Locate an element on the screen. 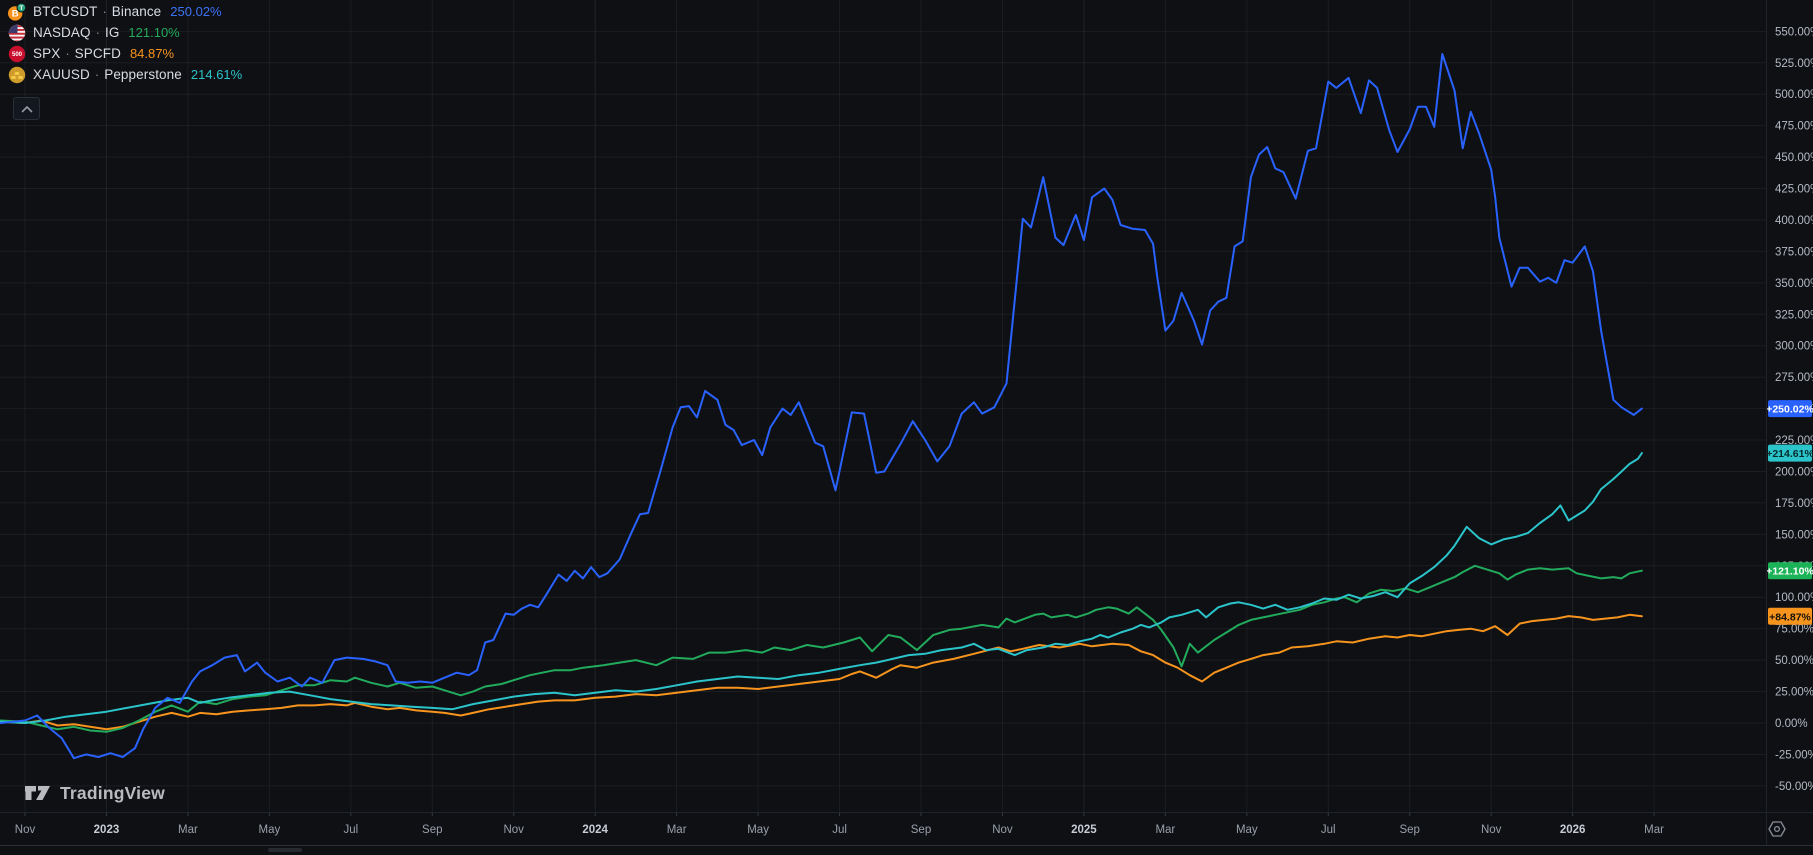 The image size is (1813, 855). axis-settings-gear-icon is located at coordinates (1777, 829).